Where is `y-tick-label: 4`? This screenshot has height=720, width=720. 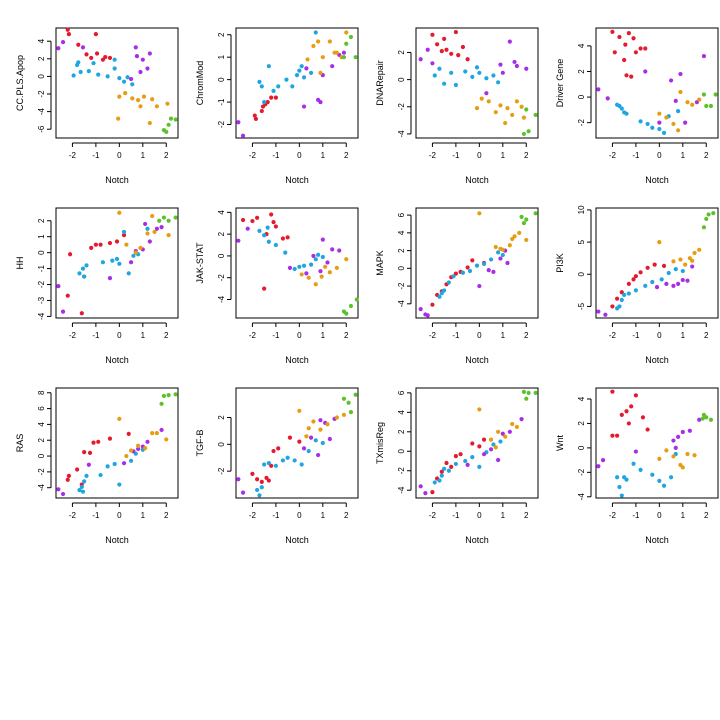 y-tick-label: 4 is located at coordinates (581, 398).